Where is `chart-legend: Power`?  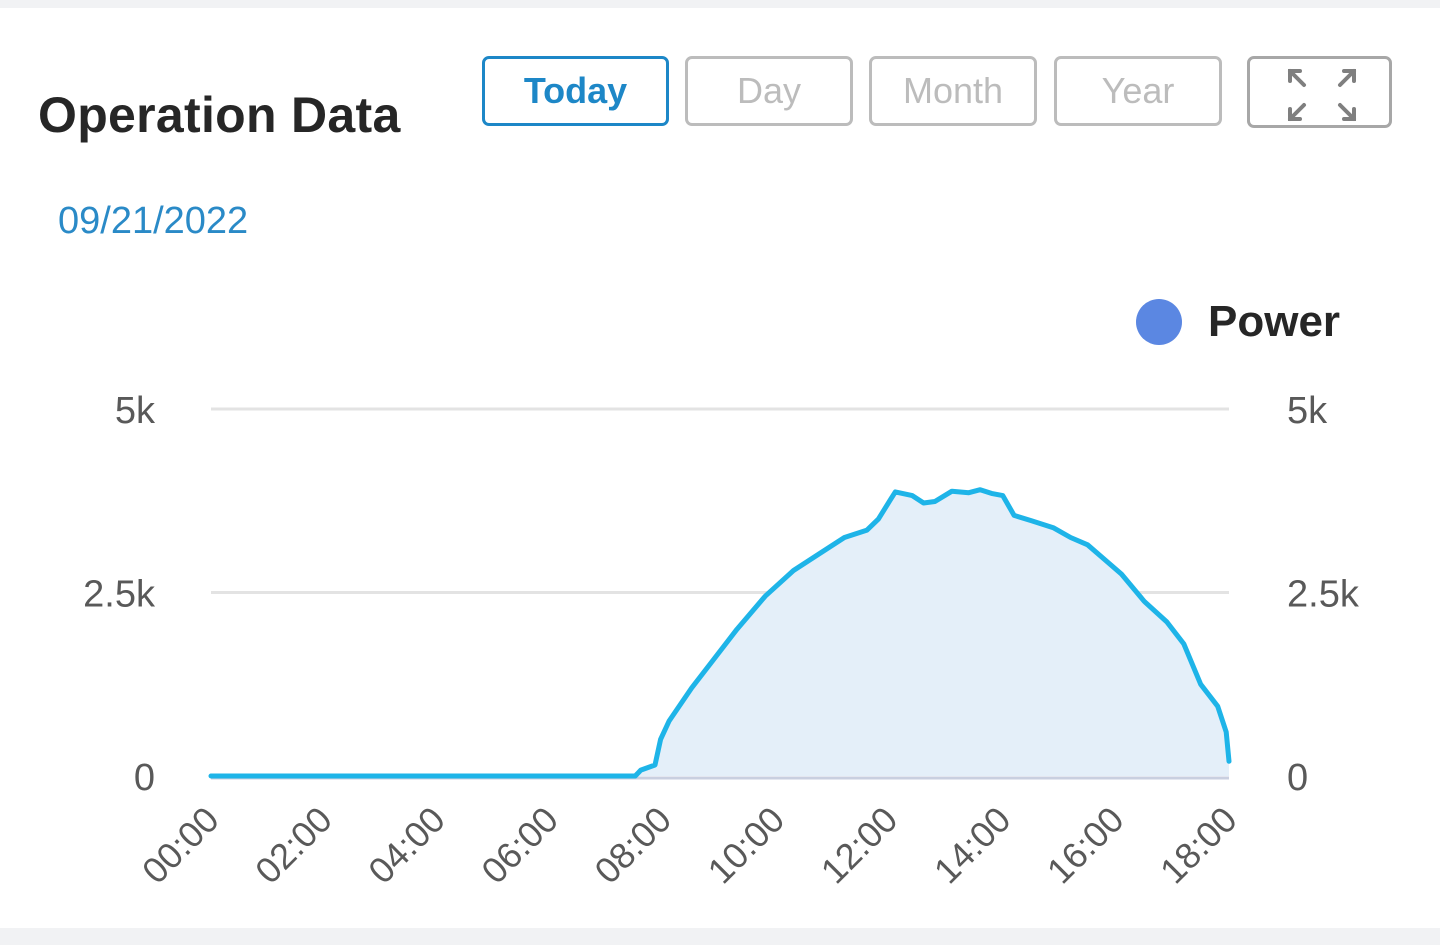 chart-legend: Power is located at coordinates (1238, 322).